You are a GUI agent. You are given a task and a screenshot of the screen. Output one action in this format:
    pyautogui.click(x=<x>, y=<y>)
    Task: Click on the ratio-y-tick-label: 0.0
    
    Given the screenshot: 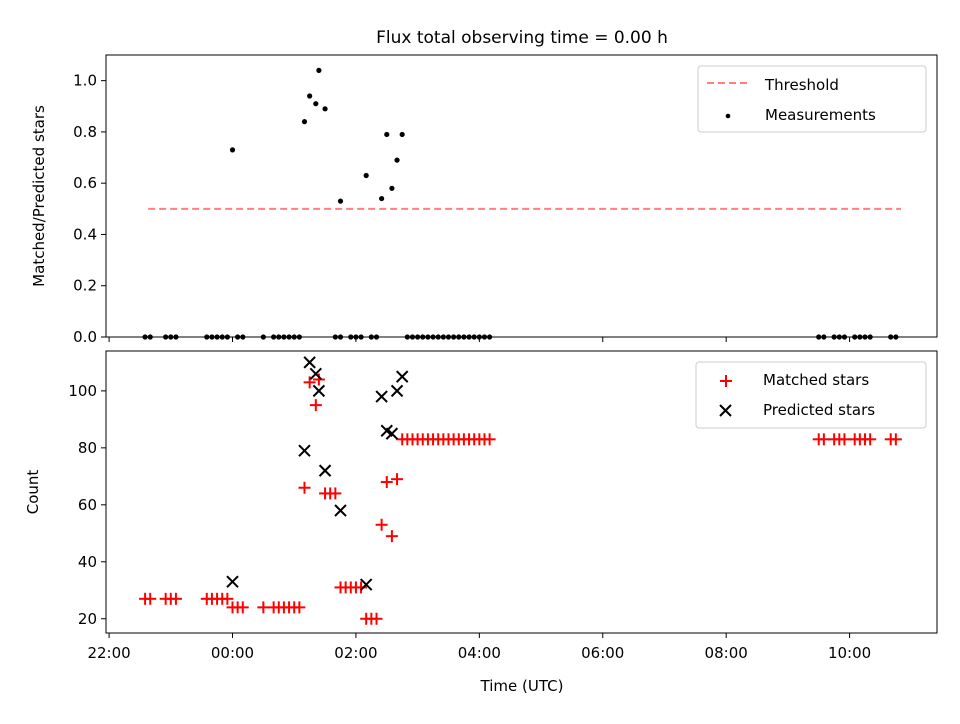 What is the action you would take?
    pyautogui.click(x=85, y=337)
    